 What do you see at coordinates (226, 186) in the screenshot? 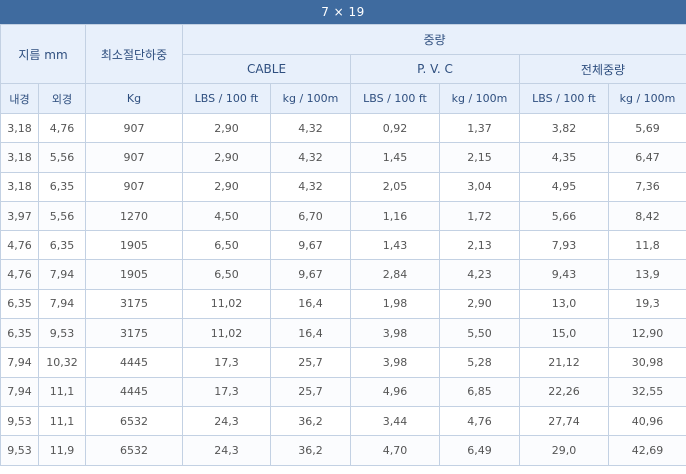
I see `cable-lbs-cell: 2,90` at bounding box center [226, 186].